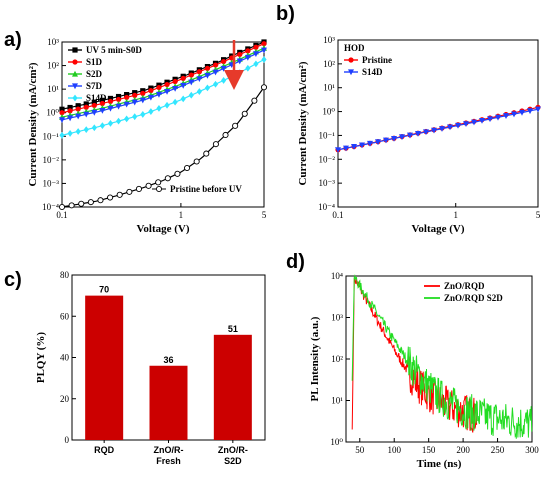 Image resolution: width=550 pixels, height=482 pixels. Describe the element at coordinates (168, 360) in the screenshot. I see `bar-value-label-1: 36` at that location.